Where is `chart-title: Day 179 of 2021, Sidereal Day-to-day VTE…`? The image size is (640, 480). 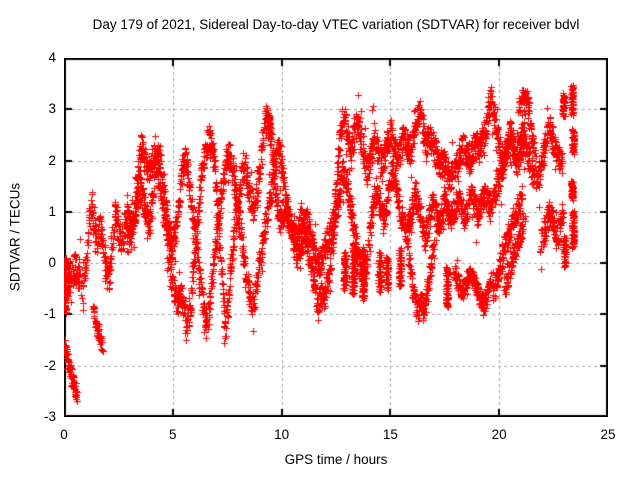
chart-title: Day 179 of 2021, Sidereal Day-to-day VTE… is located at coordinates (336, 24).